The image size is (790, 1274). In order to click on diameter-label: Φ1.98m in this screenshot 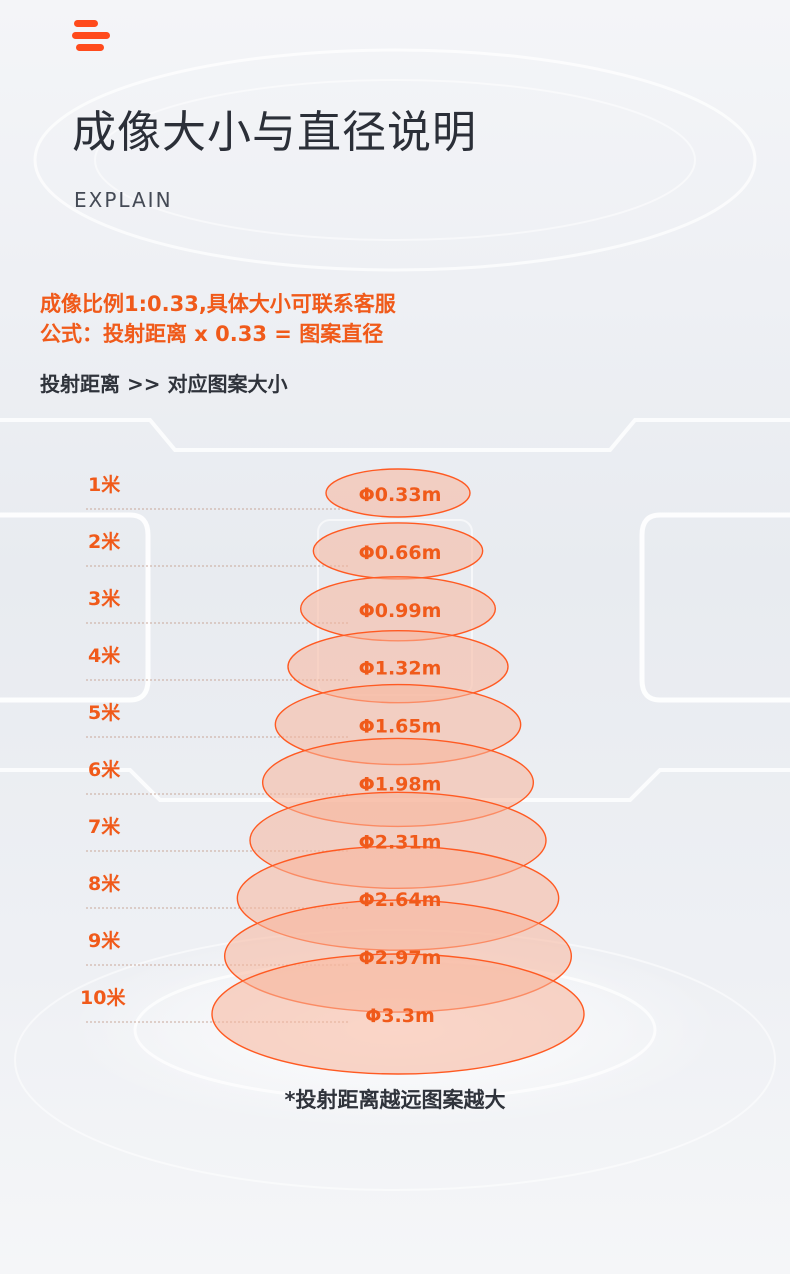, I will do `click(400, 784)`.